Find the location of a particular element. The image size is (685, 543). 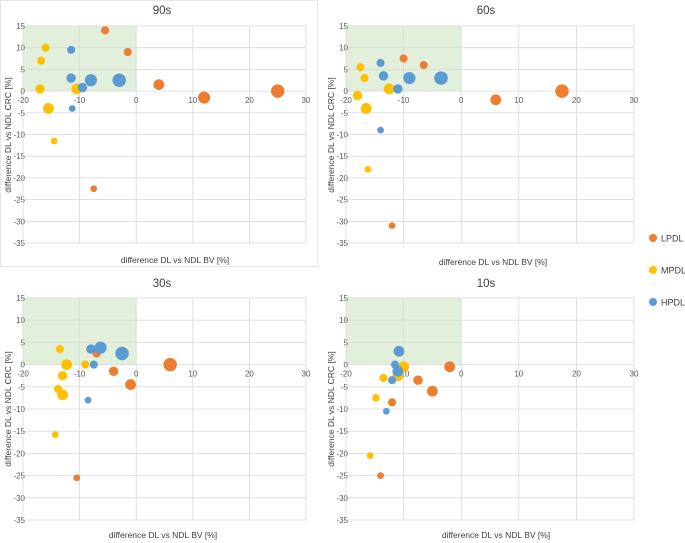

legend-item-hpdl: HPDL is located at coordinates (667, 303).